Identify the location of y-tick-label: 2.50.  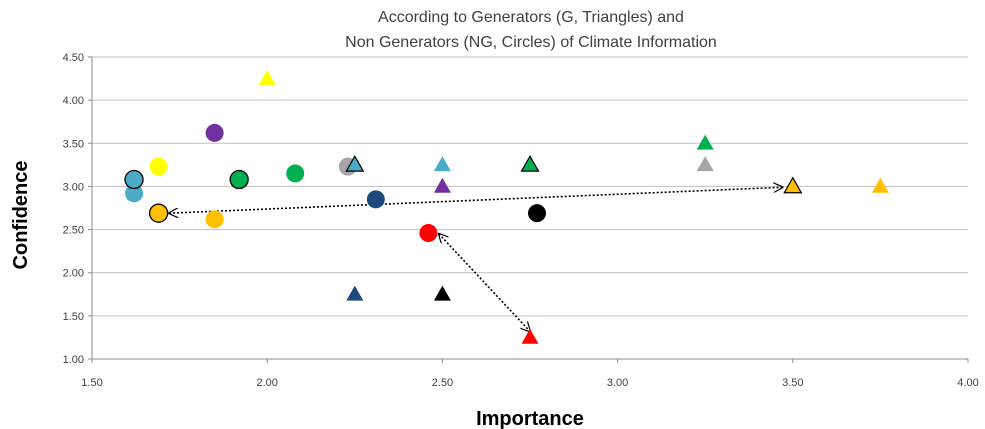
(73, 231).